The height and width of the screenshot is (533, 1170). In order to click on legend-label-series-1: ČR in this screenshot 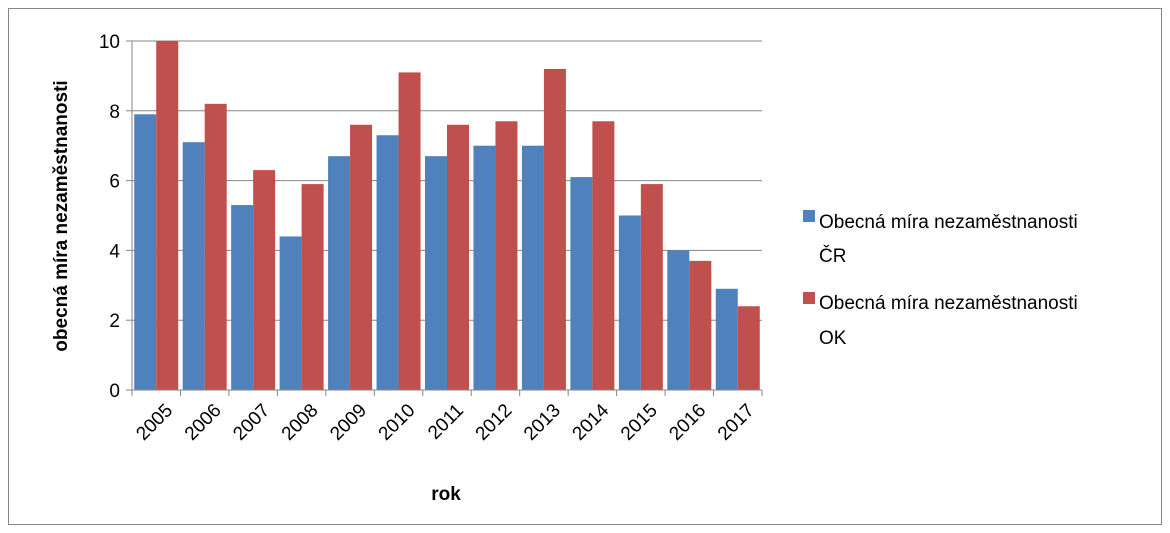, I will do `click(832, 256)`.